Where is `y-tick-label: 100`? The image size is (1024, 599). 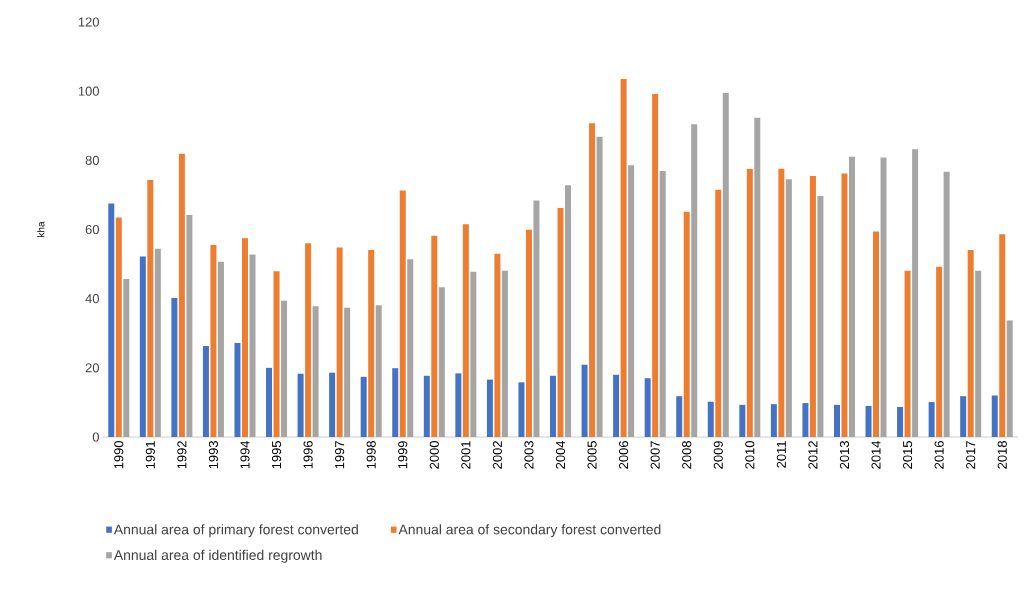
y-tick-label: 100 is located at coordinates (88, 91).